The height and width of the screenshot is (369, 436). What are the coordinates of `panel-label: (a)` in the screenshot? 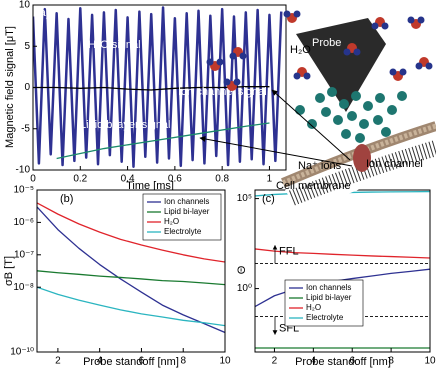 It's located at (42, 13).